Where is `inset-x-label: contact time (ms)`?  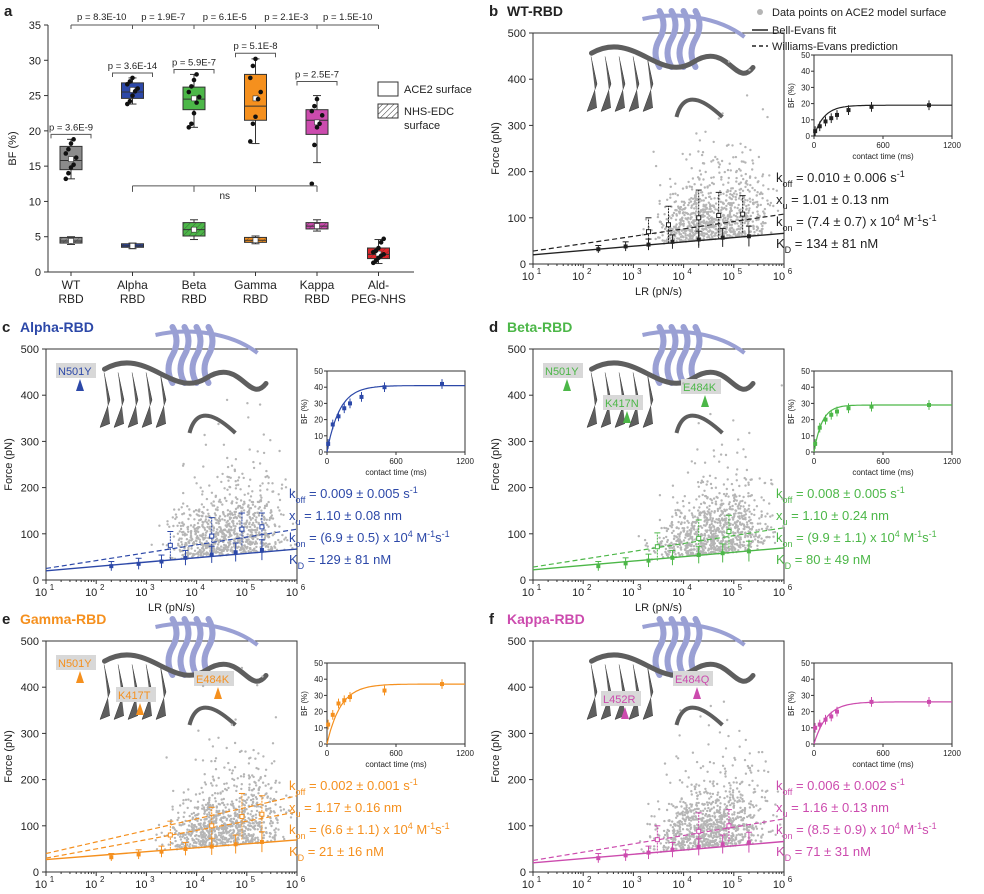 inset-x-label: contact time (ms) is located at coordinates (396, 472).